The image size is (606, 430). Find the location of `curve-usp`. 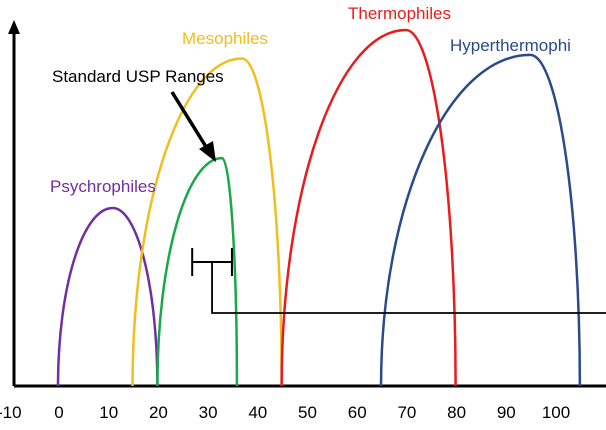

curve-usp is located at coordinates (197, 271).